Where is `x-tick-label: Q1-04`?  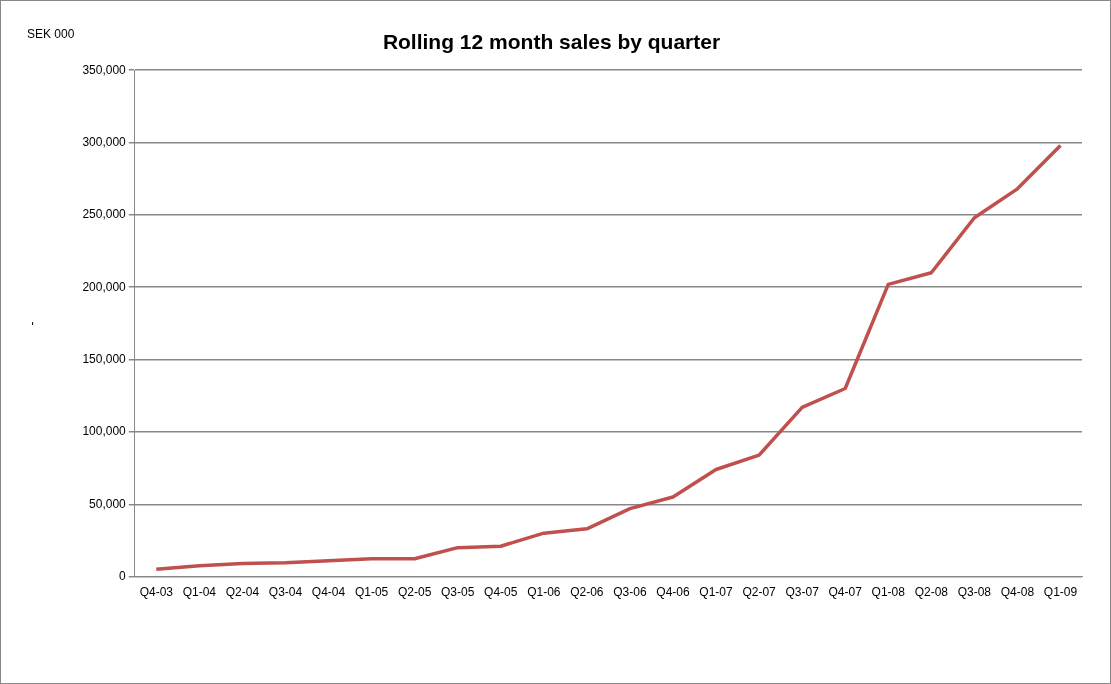
x-tick-label: Q1-04 is located at coordinates (199, 592).